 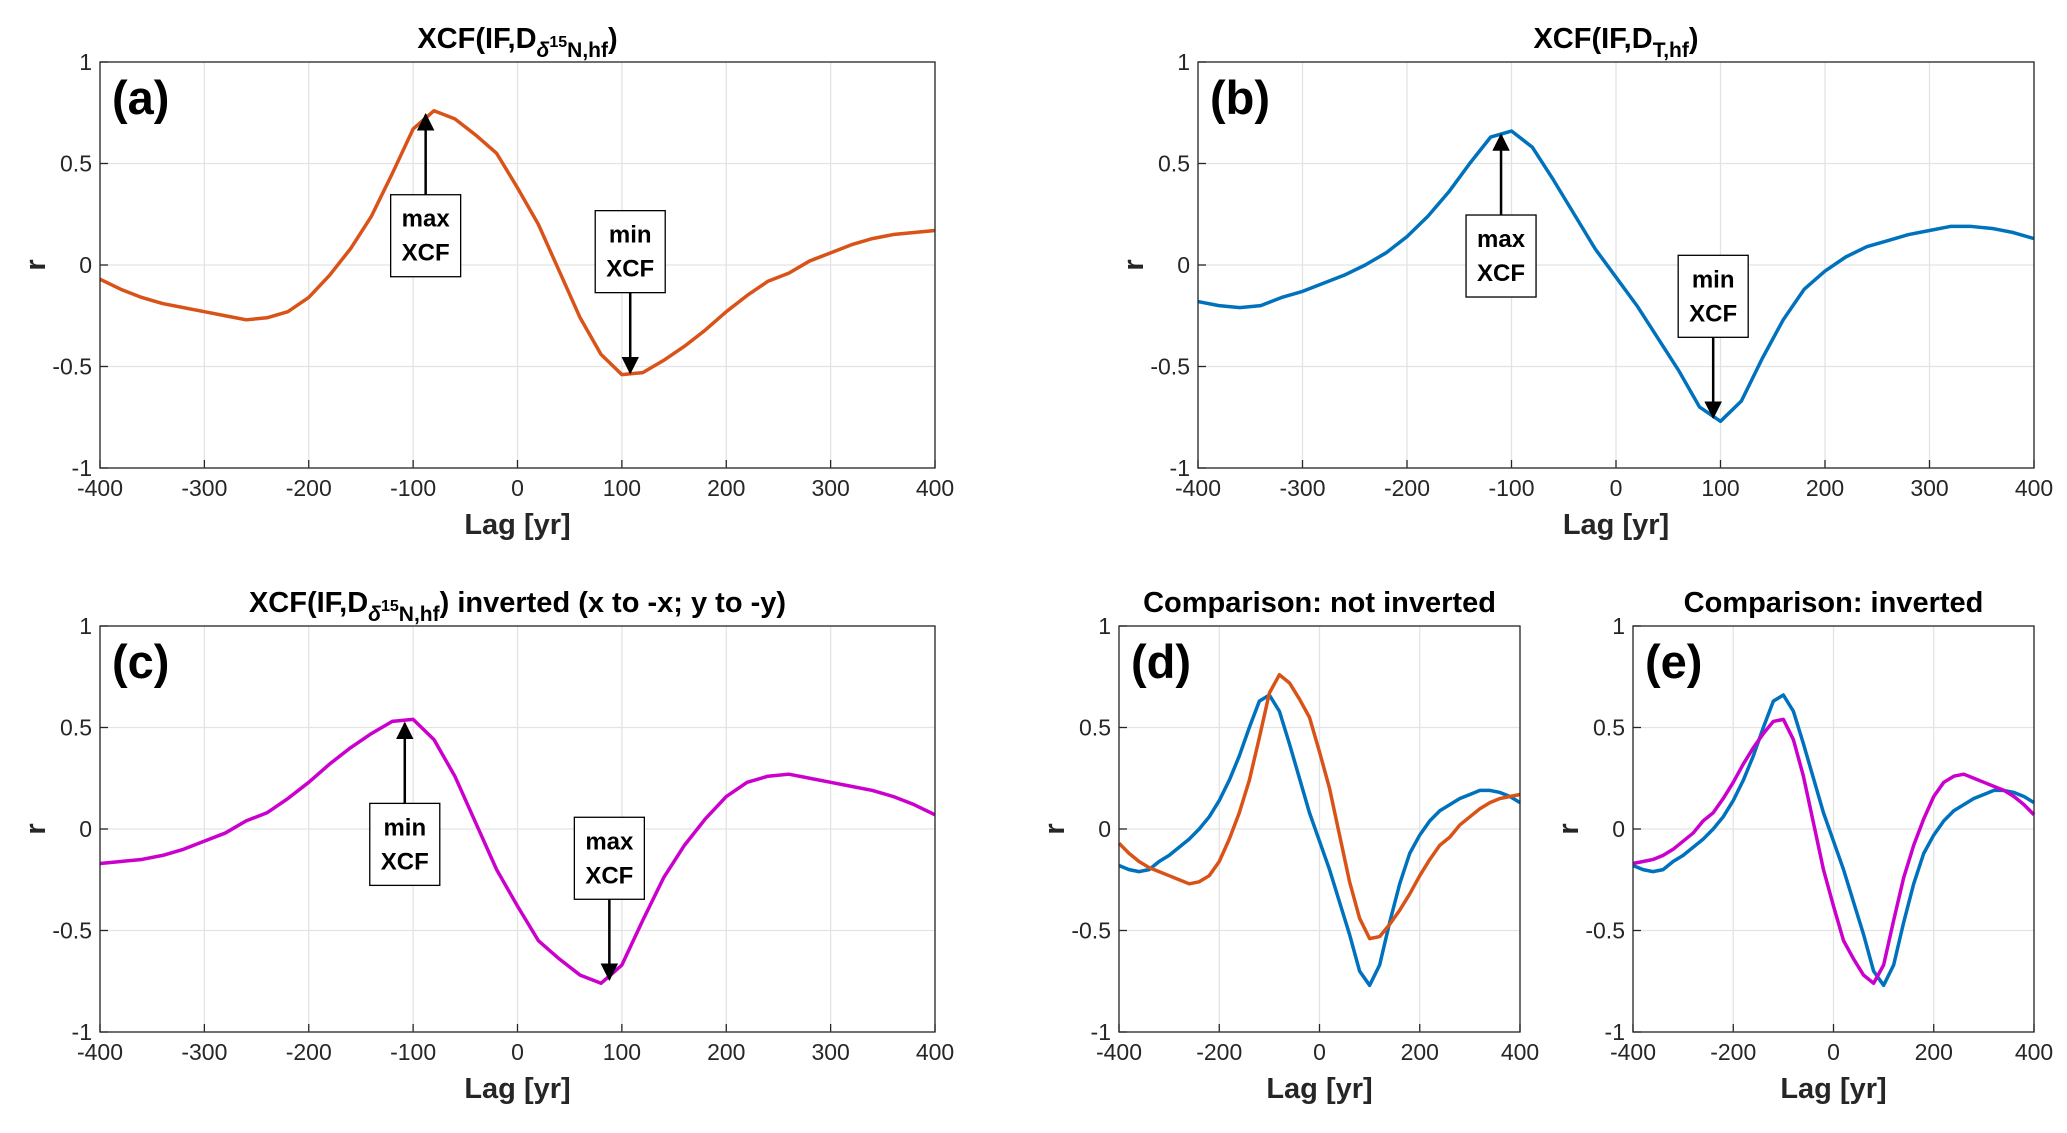 I want to click on chart-title: XCF(IF,Dδ15N,hf), so click(x=517, y=42).